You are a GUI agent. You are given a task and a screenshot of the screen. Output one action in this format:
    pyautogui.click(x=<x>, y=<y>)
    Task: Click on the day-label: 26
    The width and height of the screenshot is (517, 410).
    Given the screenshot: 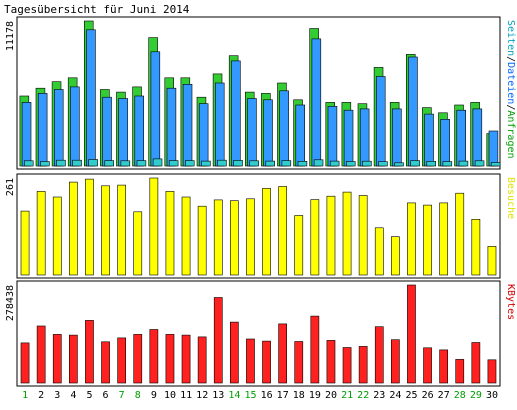 What is the action you would take?
    pyautogui.click(x=428, y=395)
    